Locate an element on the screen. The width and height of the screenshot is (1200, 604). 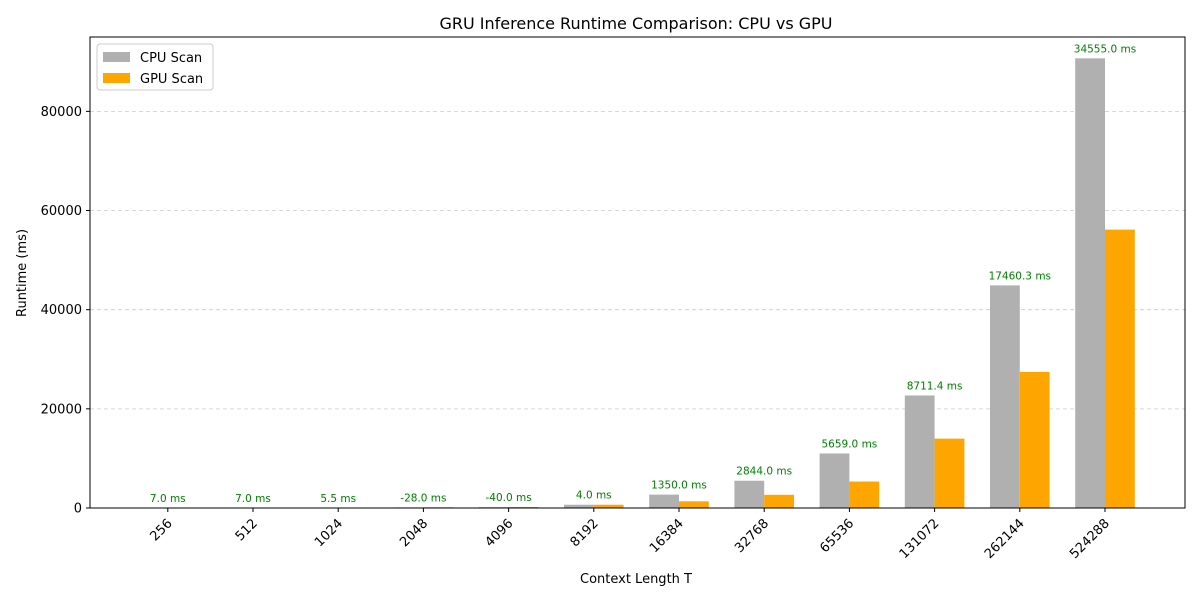
x-tick-label: 16384 is located at coordinates (667, 536).